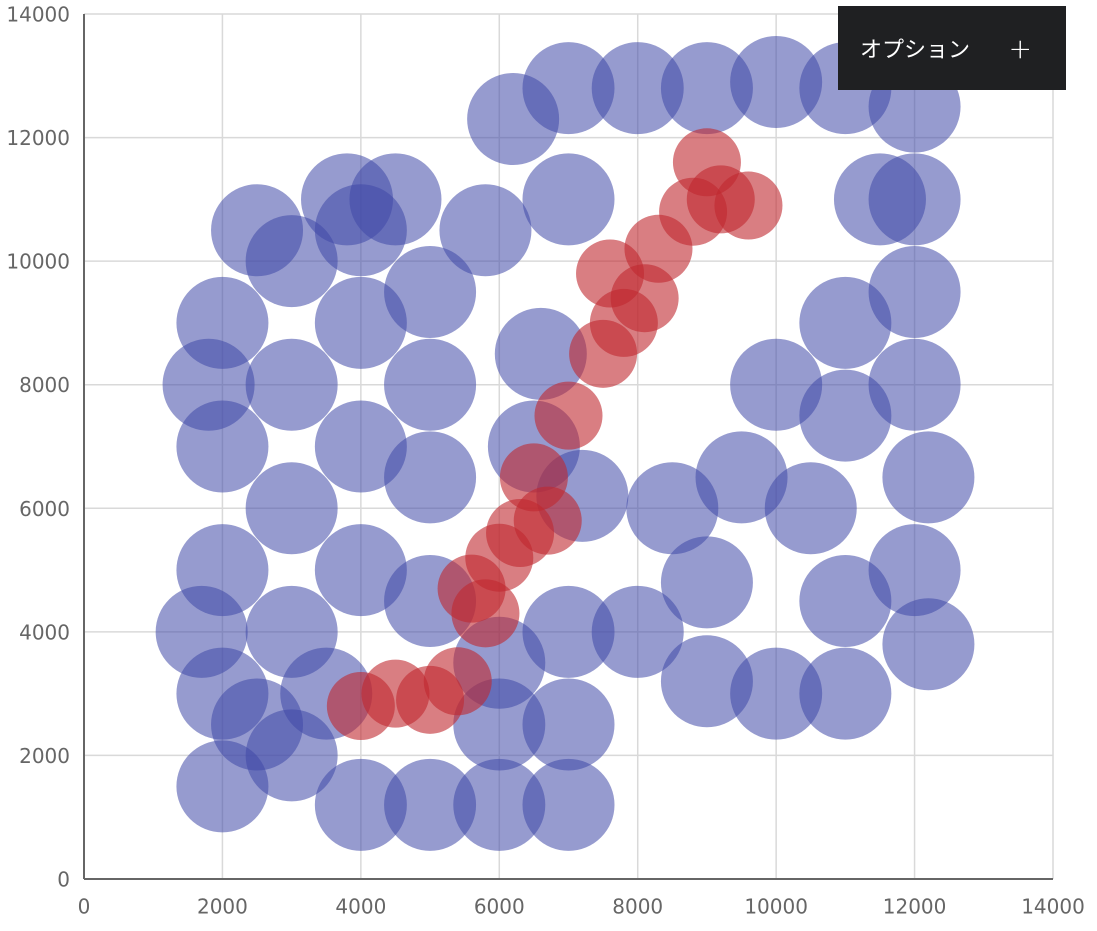  I want to click on x-tick-label: 8000, so click(637, 907).